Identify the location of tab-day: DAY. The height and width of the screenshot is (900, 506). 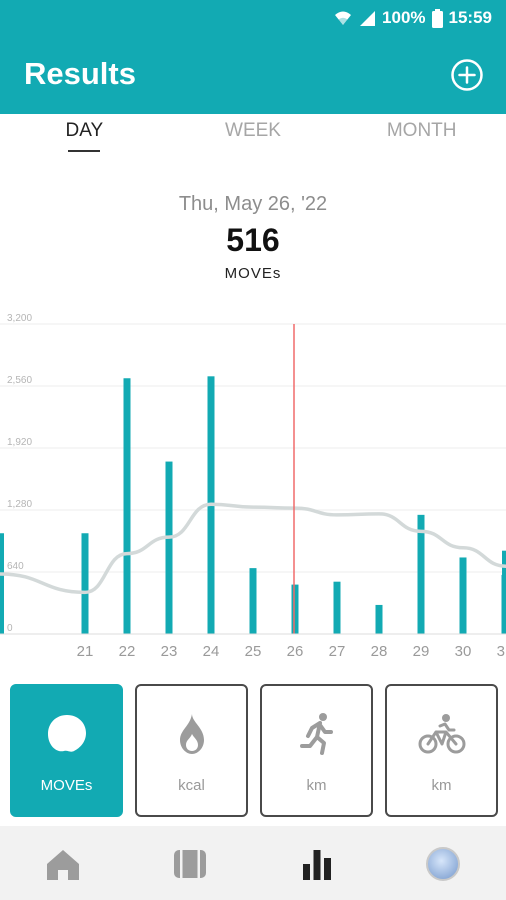
(84, 137).